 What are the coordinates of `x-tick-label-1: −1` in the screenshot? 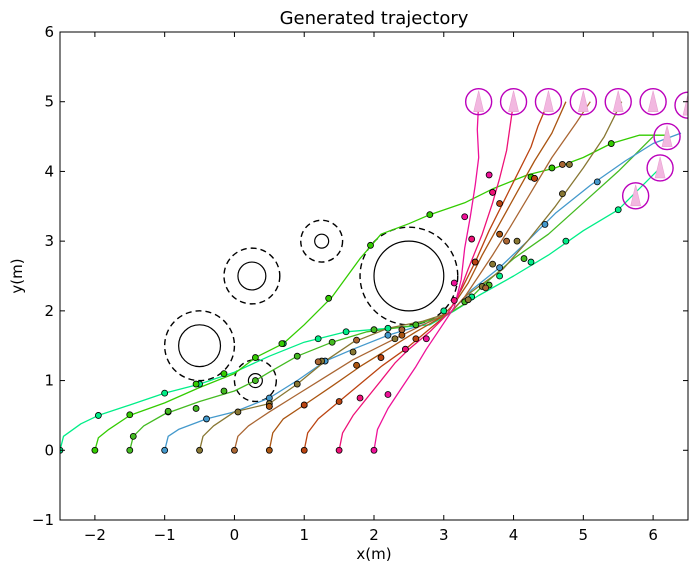 It's located at (165, 535).